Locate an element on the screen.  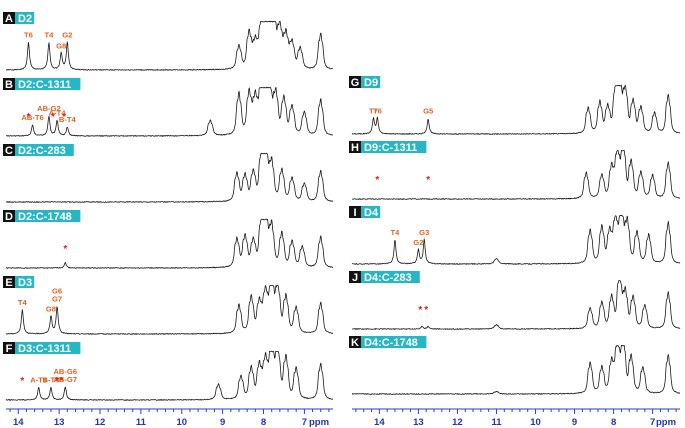
panel-name: D3:C-1311 is located at coordinates (44, 349).